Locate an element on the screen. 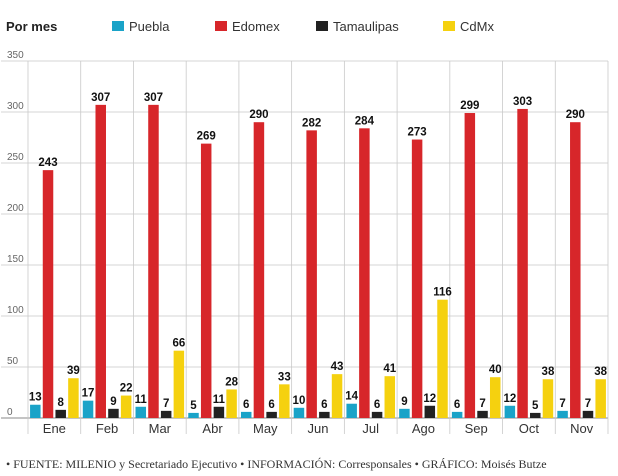  bar-edomex-ago is located at coordinates (417, 279).